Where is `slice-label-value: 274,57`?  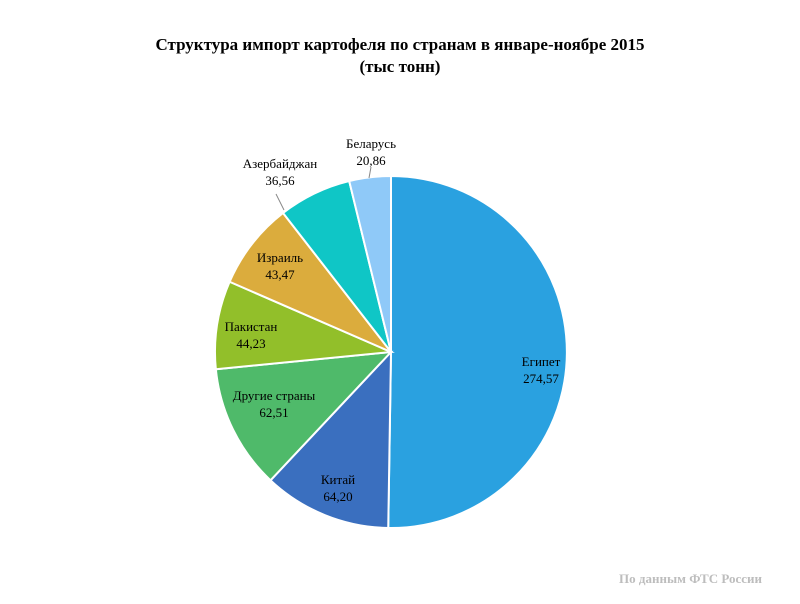 slice-label-value: 274,57 is located at coordinates (541, 378).